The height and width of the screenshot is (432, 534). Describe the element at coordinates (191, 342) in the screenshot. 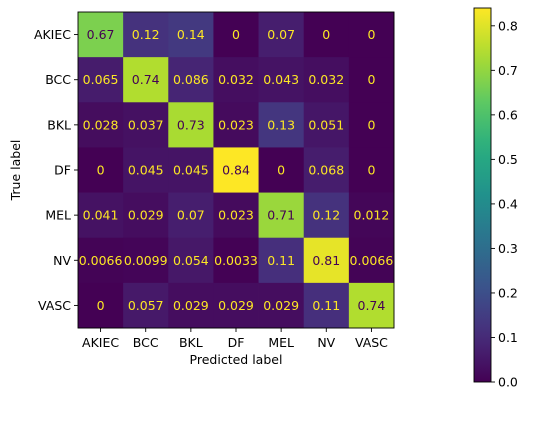

I see `x-tick-label: BKL` at that location.